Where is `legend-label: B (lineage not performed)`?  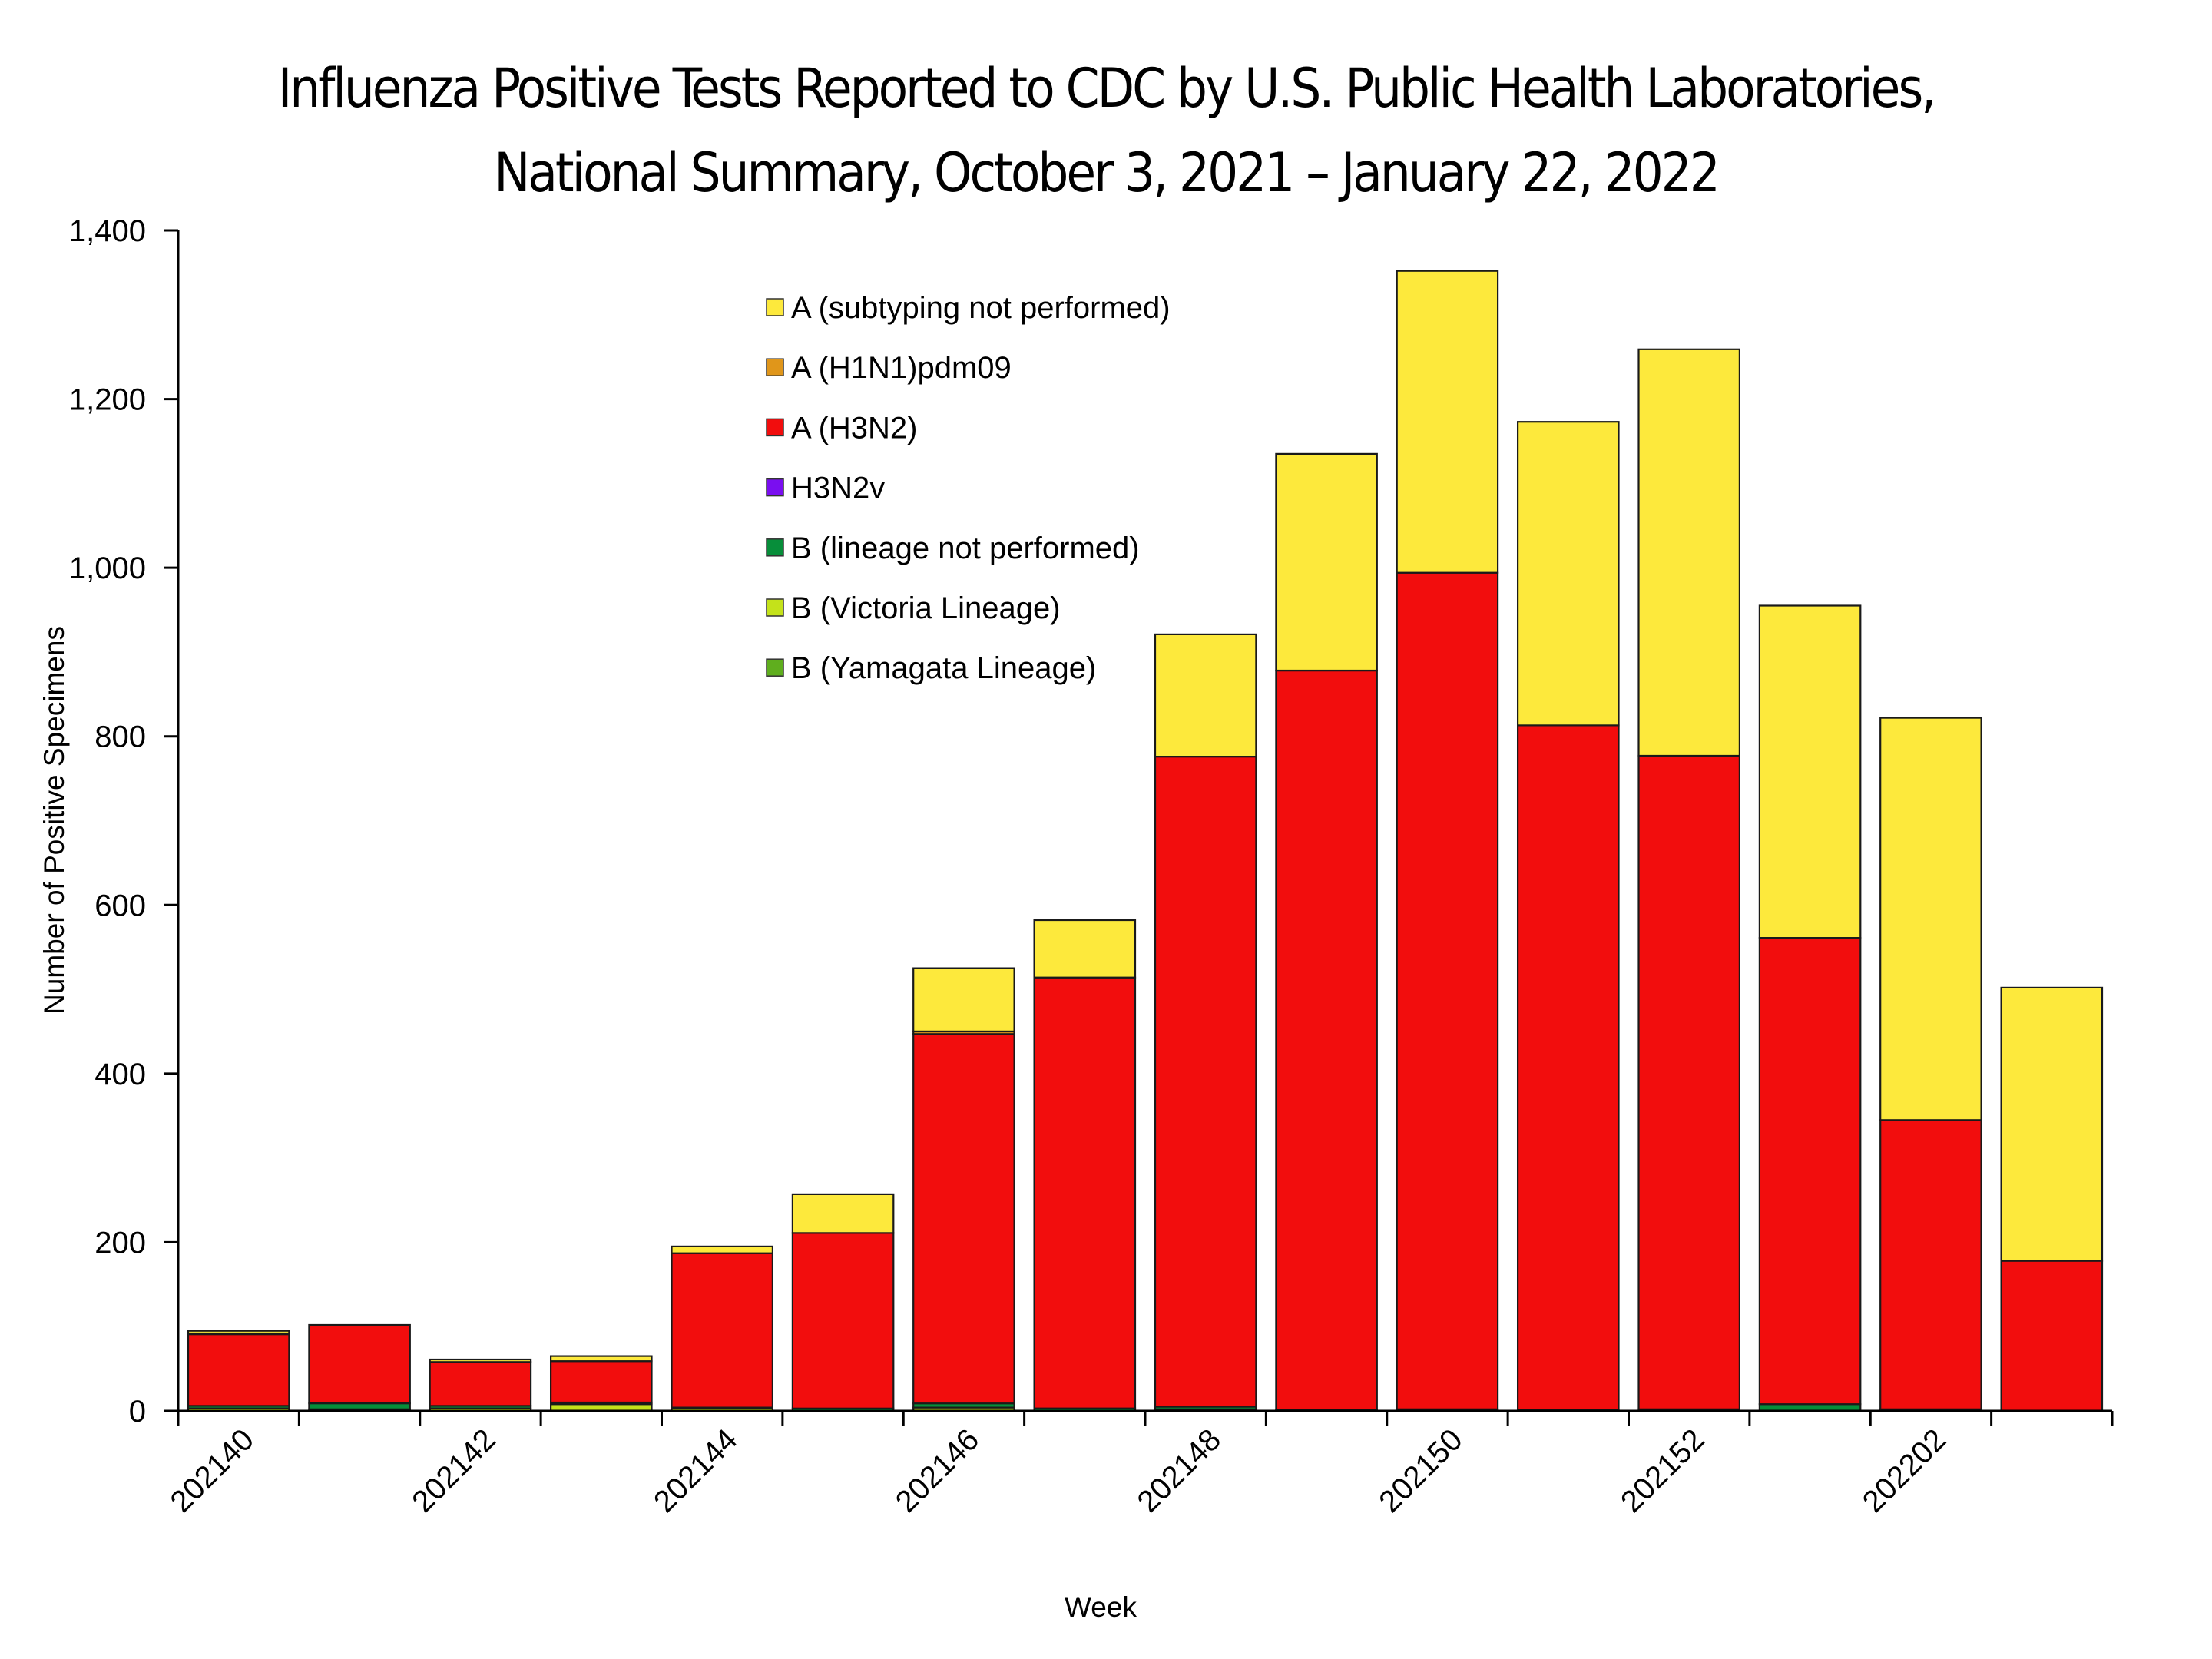
legend-label: B (lineage not performed) is located at coordinates (966, 548).